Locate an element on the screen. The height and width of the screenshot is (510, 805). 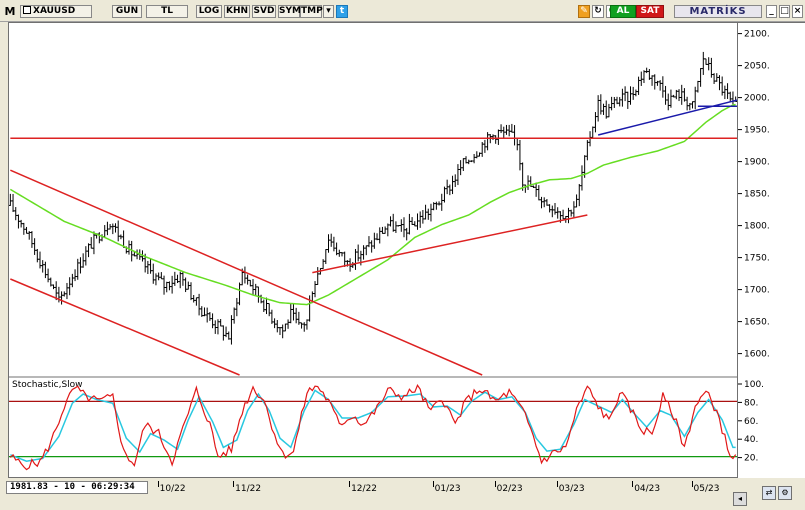
close-button: × is located at coordinates (797, 11).